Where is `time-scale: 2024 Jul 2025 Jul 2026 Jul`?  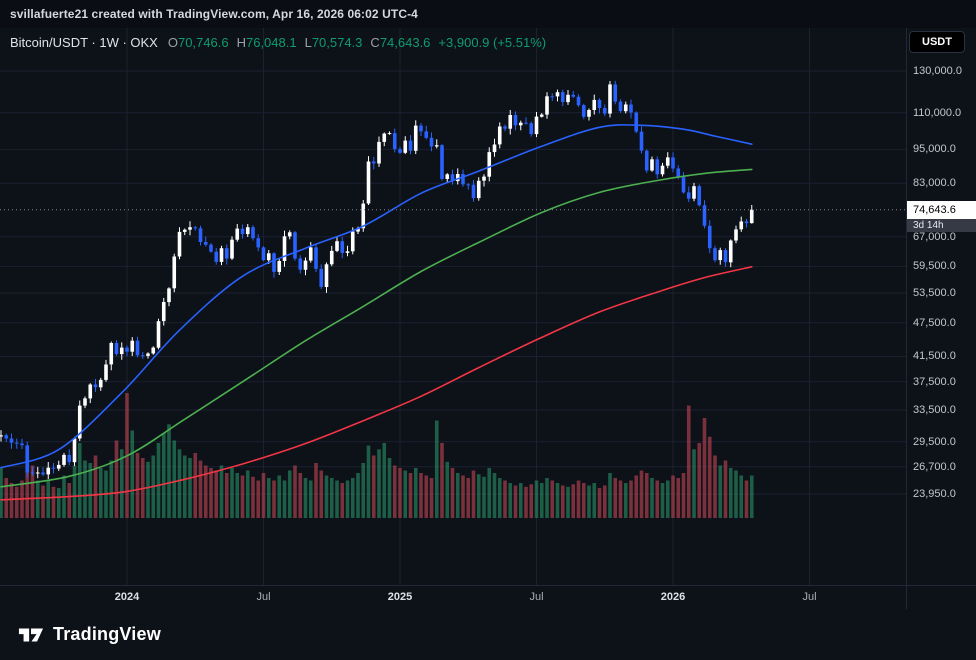 time-scale: 2024 Jul 2025 Jul 2026 Jul is located at coordinates (488, 597).